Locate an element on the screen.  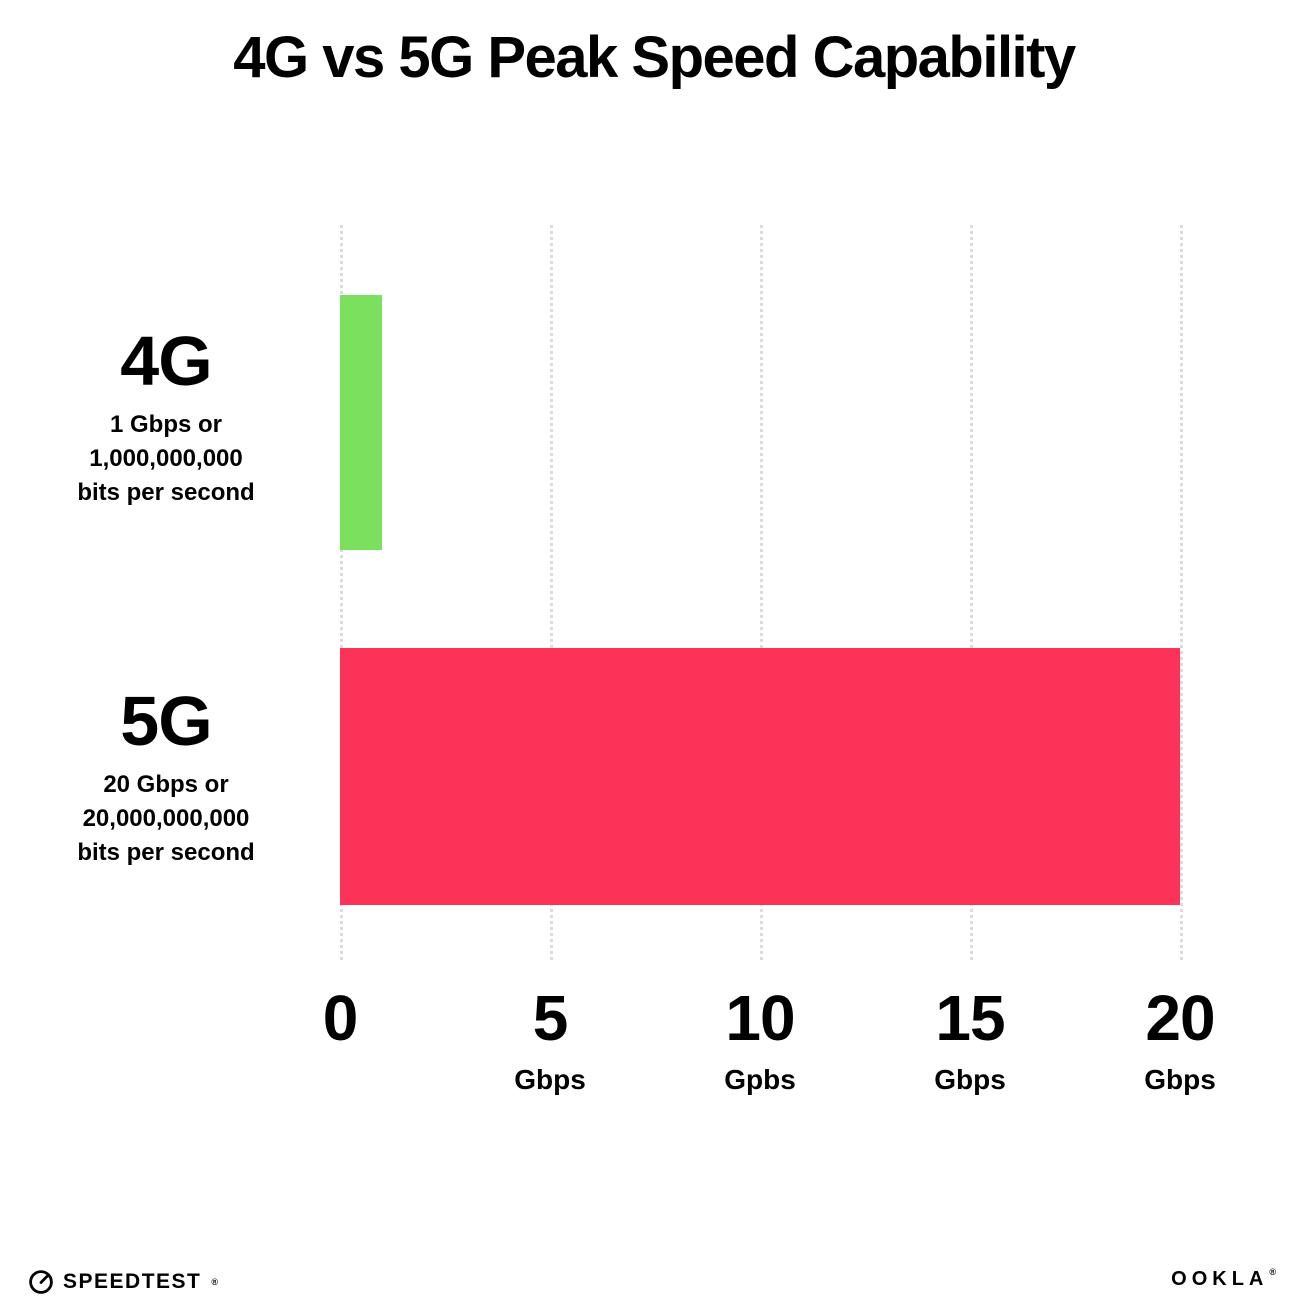
sublabel-line: 20,000,000,000 is located at coordinates (166, 818).